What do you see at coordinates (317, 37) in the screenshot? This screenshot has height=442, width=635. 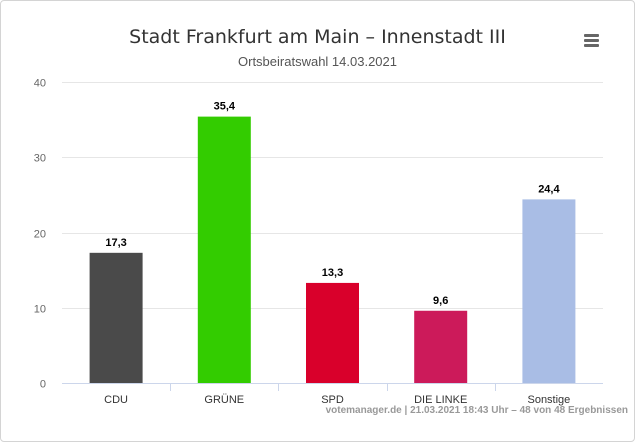 I see `chart-title: Stadt Frankfurt am Main – Innenstadt III` at bounding box center [317, 37].